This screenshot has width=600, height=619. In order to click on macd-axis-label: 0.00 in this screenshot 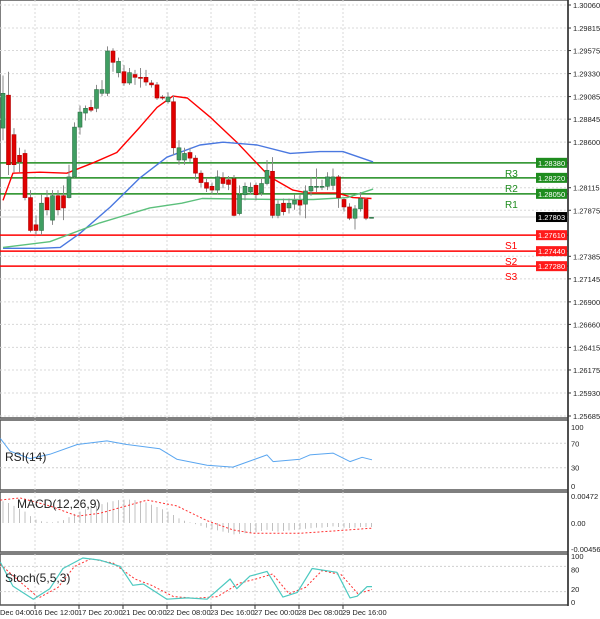, I will do `click(578, 523)`.